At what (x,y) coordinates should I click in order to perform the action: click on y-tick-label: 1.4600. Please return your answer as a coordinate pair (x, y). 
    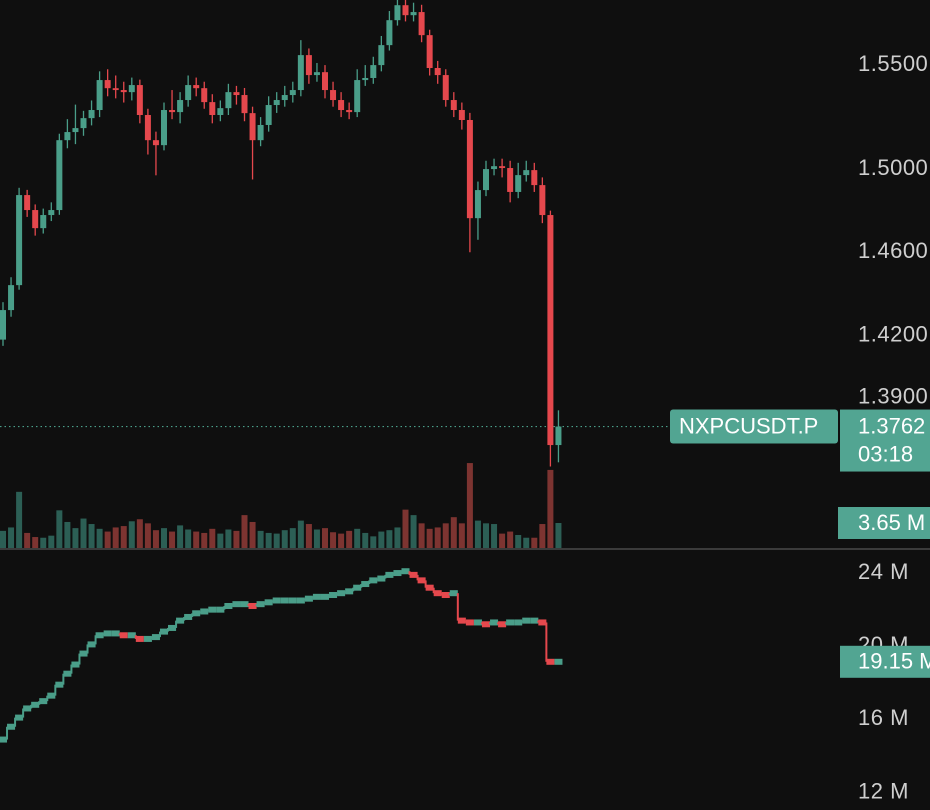
    Looking at the image, I should click on (893, 250).